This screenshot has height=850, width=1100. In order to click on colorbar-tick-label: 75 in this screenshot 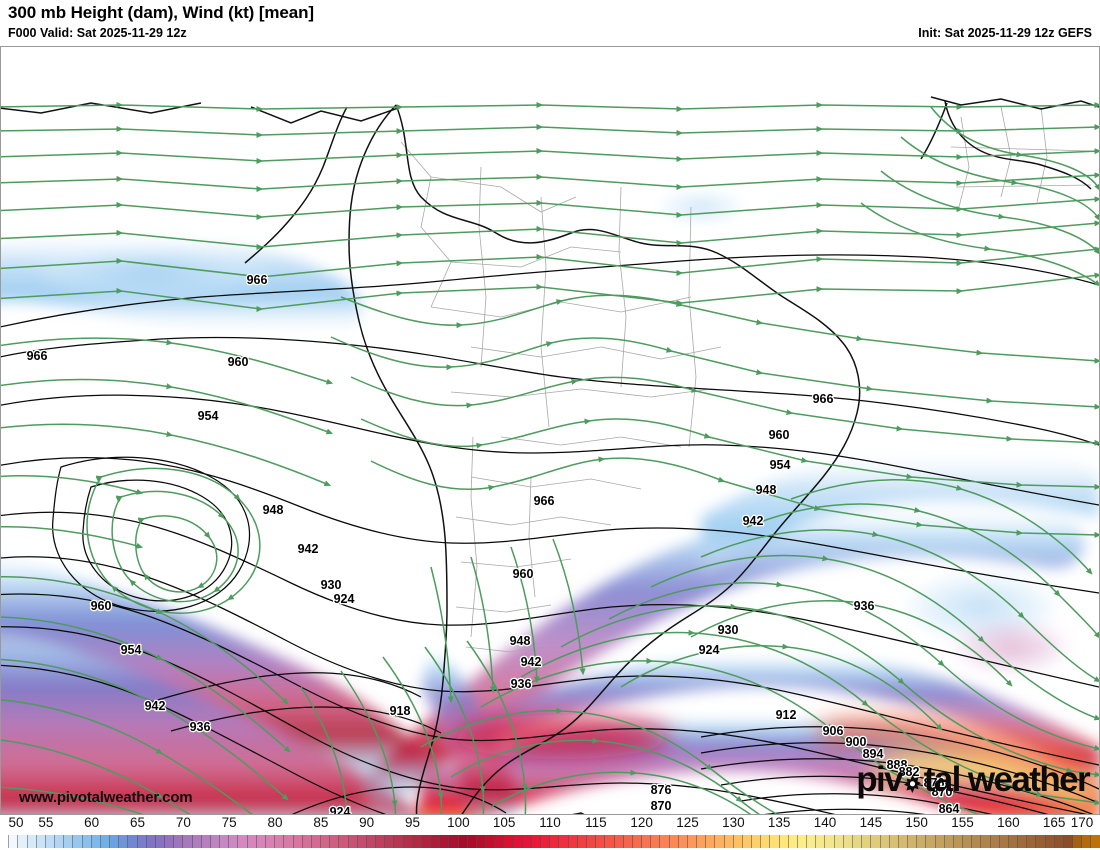, I will do `click(229, 822)`.